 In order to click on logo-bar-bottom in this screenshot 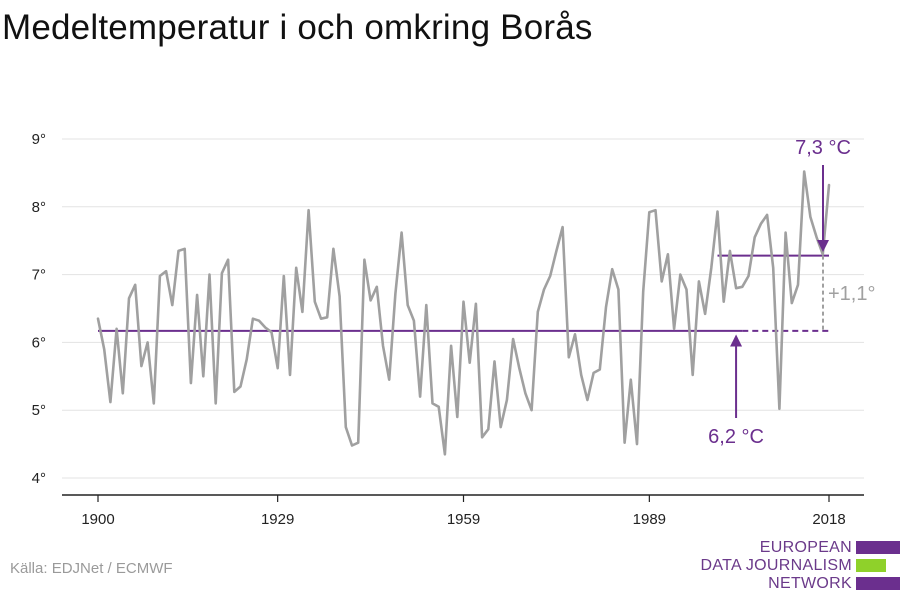, I will do `click(878, 583)`.